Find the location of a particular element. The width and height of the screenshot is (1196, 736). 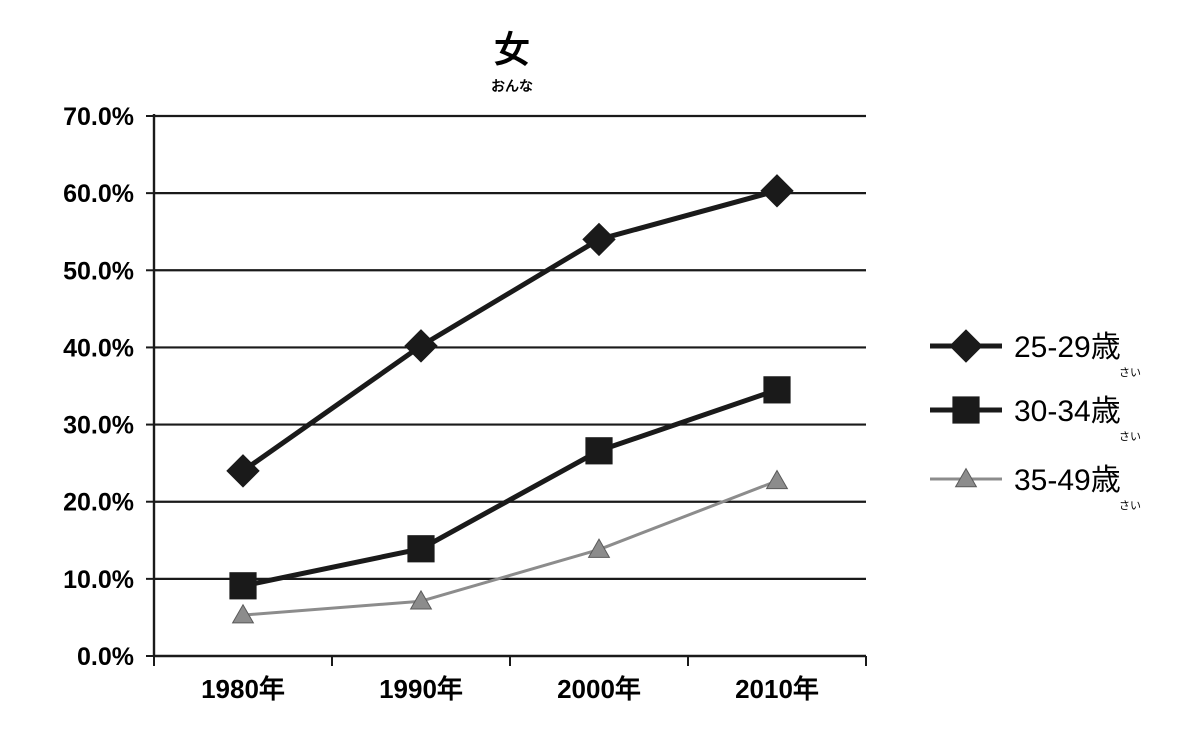

chart-title-ruby: おんな is located at coordinates (512, 87).